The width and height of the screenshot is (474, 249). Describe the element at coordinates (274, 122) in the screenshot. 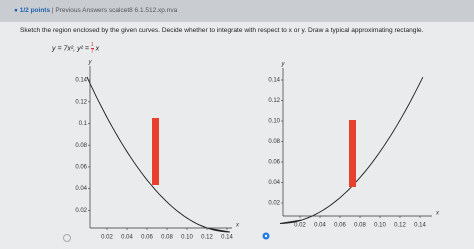

I see `y-tick-label: 0.10` at that location.